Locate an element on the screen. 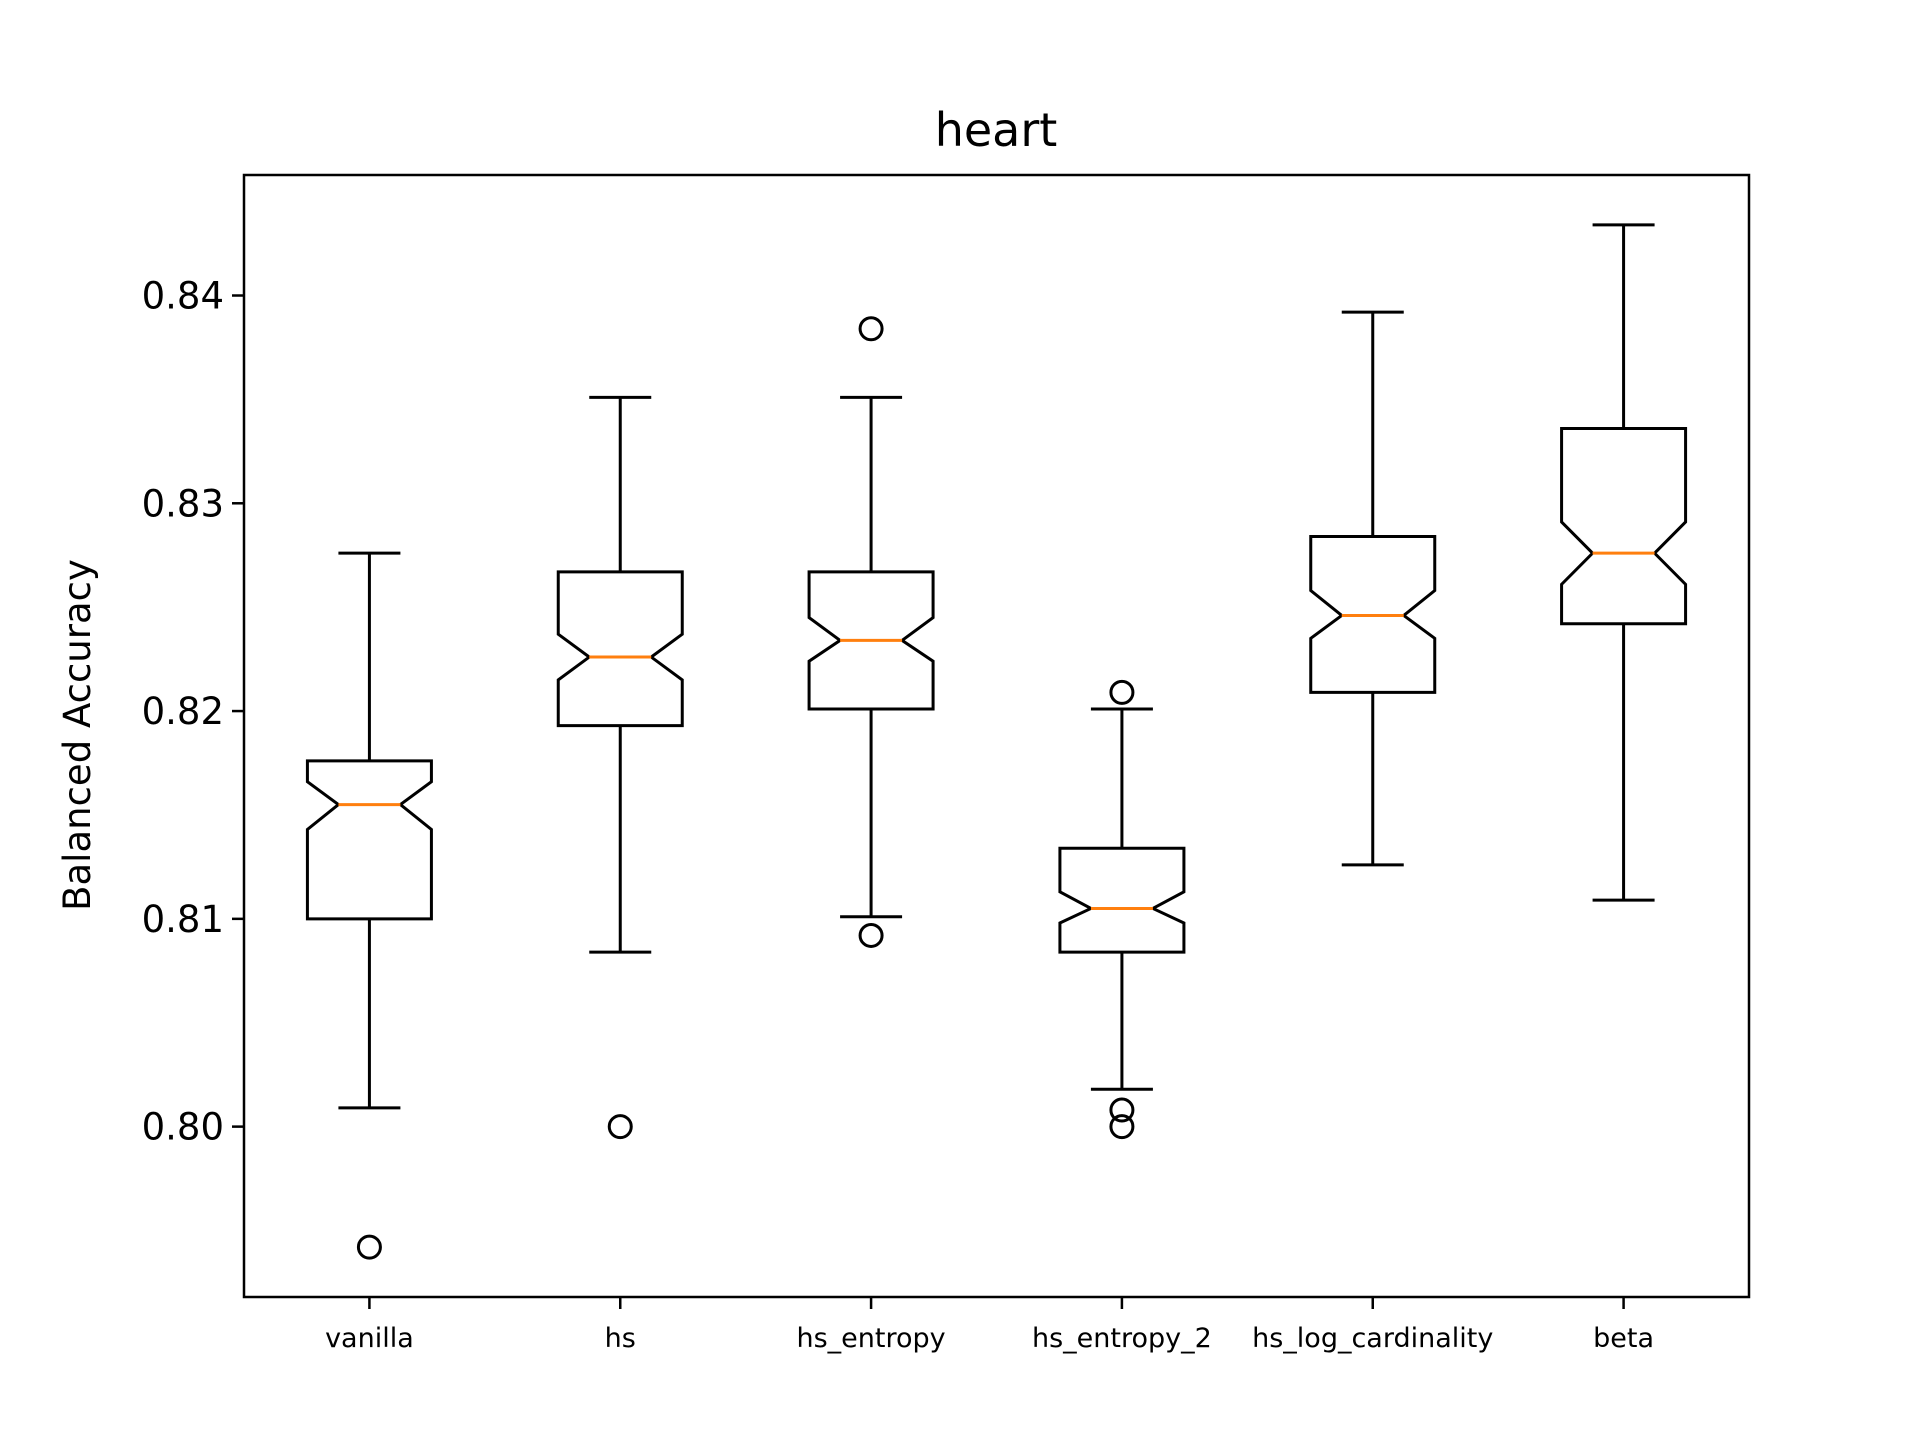 This screenshot has width=1920, height=1440. y-tick-label: 0.84 is located at coordinates (183, 296).